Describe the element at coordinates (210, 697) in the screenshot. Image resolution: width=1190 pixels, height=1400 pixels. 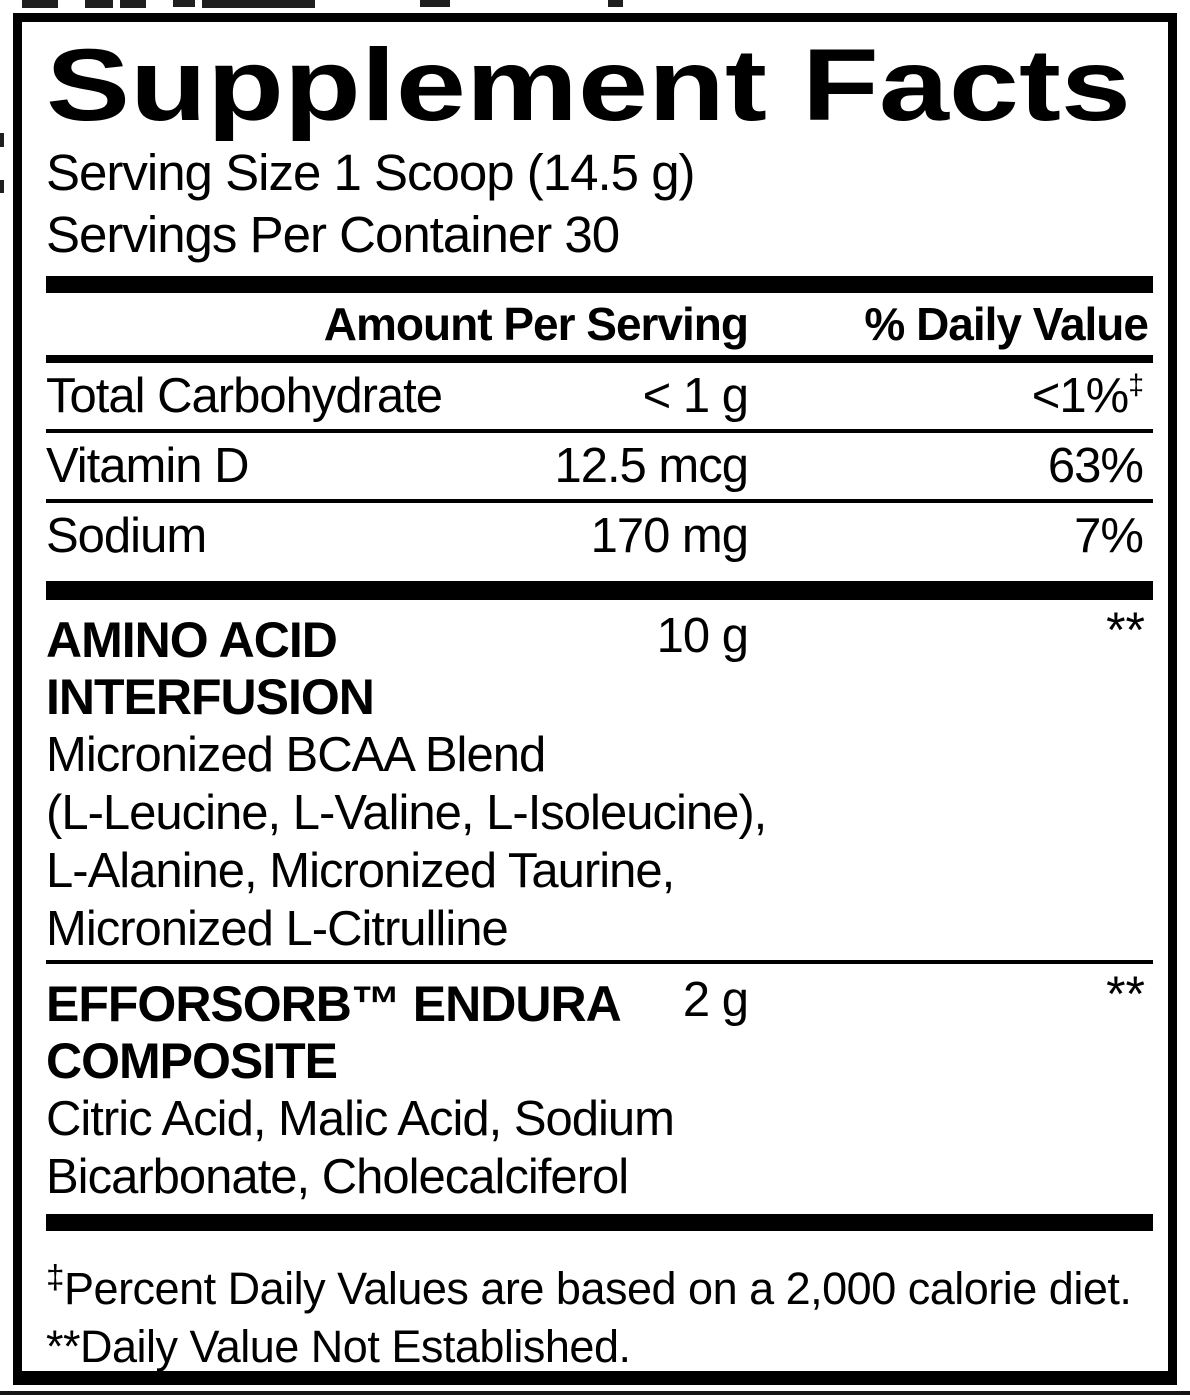
I see `blend-name-line: INTERFUSION` at that location.